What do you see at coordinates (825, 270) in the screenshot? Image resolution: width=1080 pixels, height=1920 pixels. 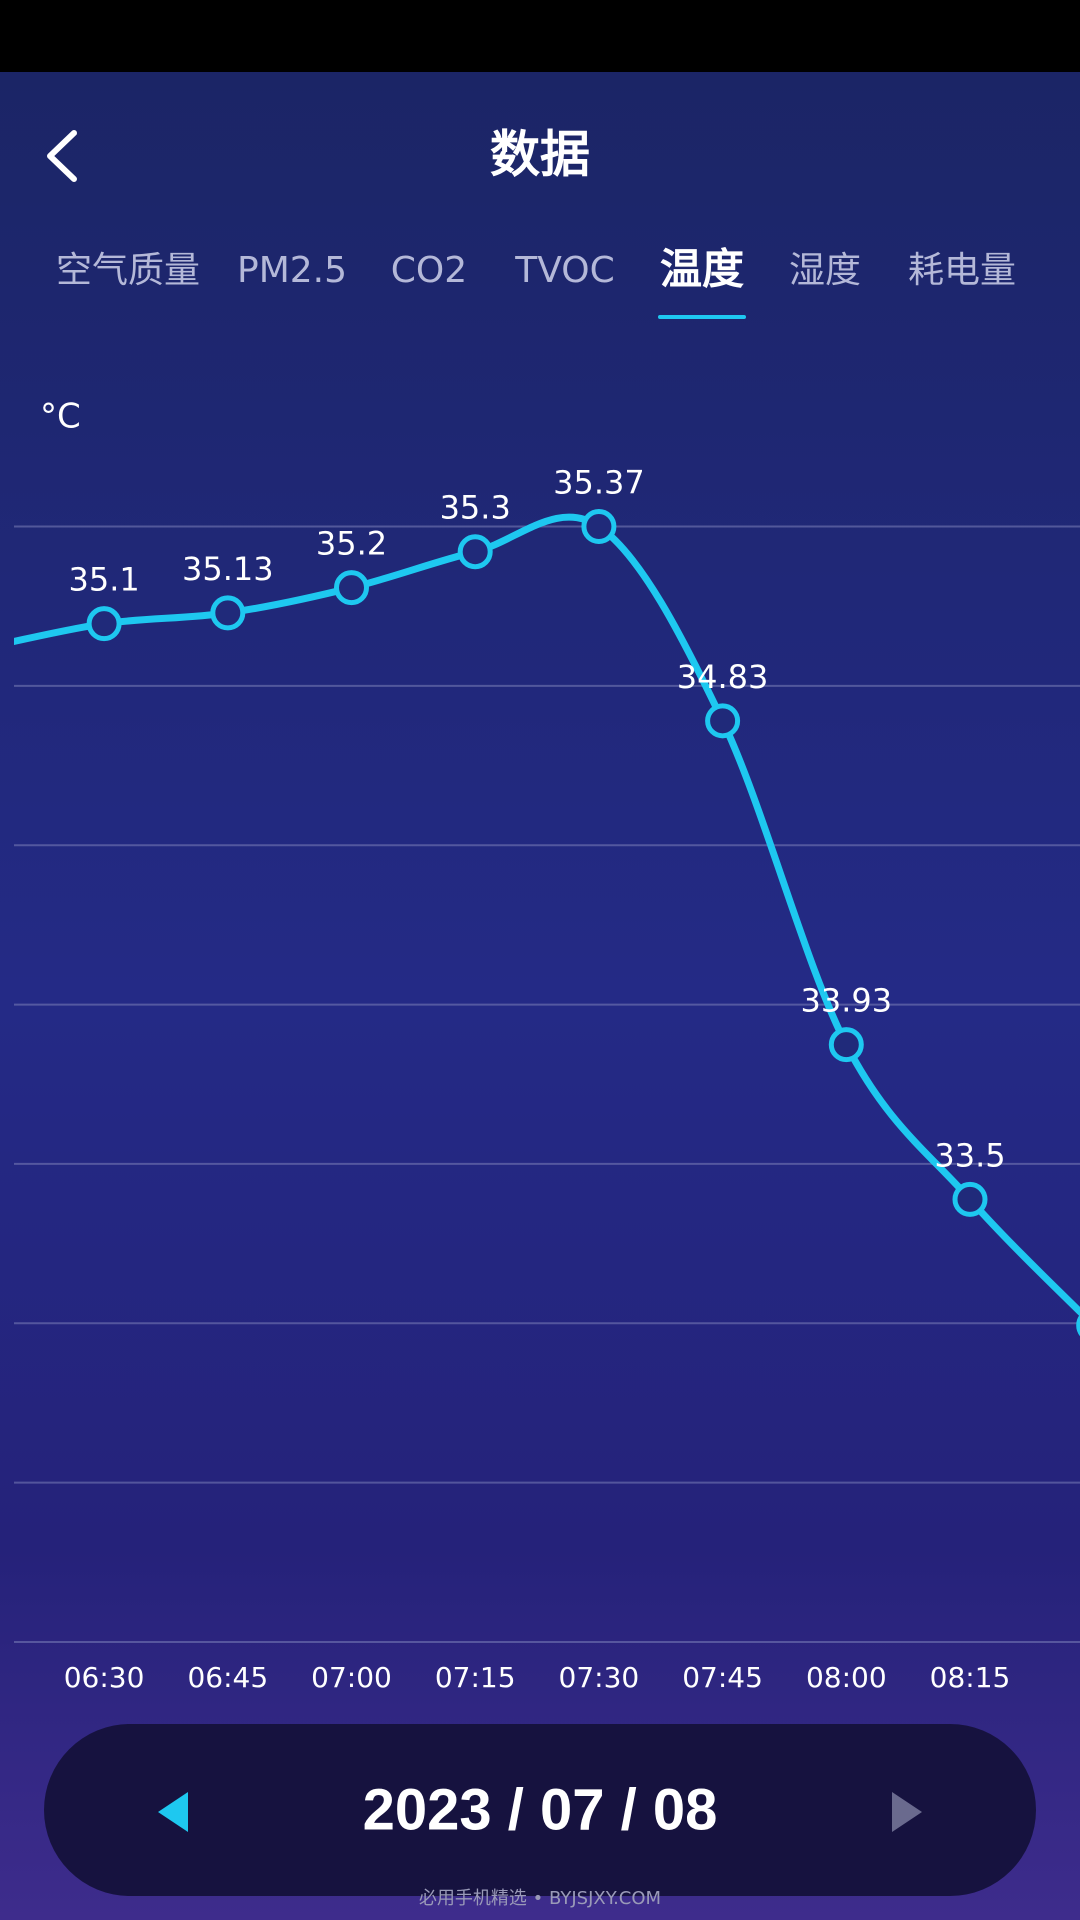 I see `tab: 湿度` at bounding box center [825, 270].